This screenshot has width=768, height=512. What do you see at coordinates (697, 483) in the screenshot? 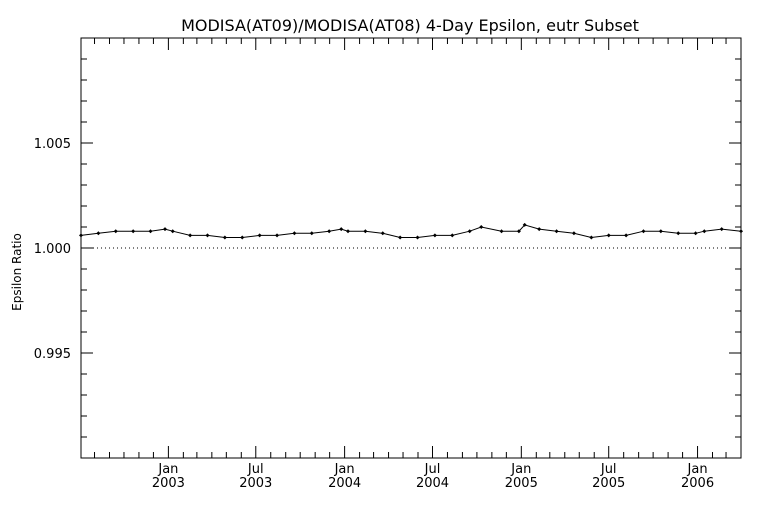
I see `x-tick-label-year: 2006` at bounding box center [697, 483].